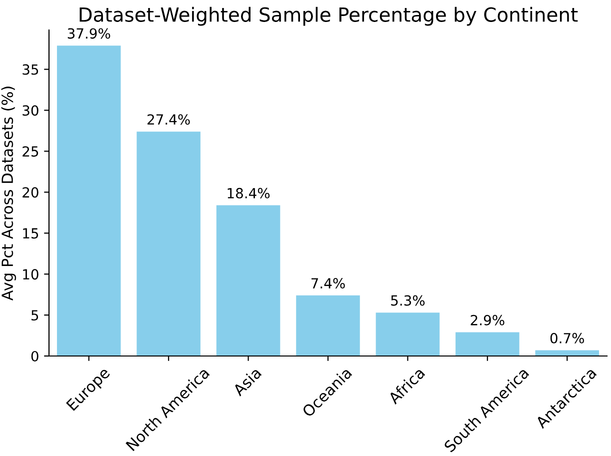 Image resolution: width=611 pixels, height=456 pixels. I want to click on y-tick-label: 35, so click(30, 69).